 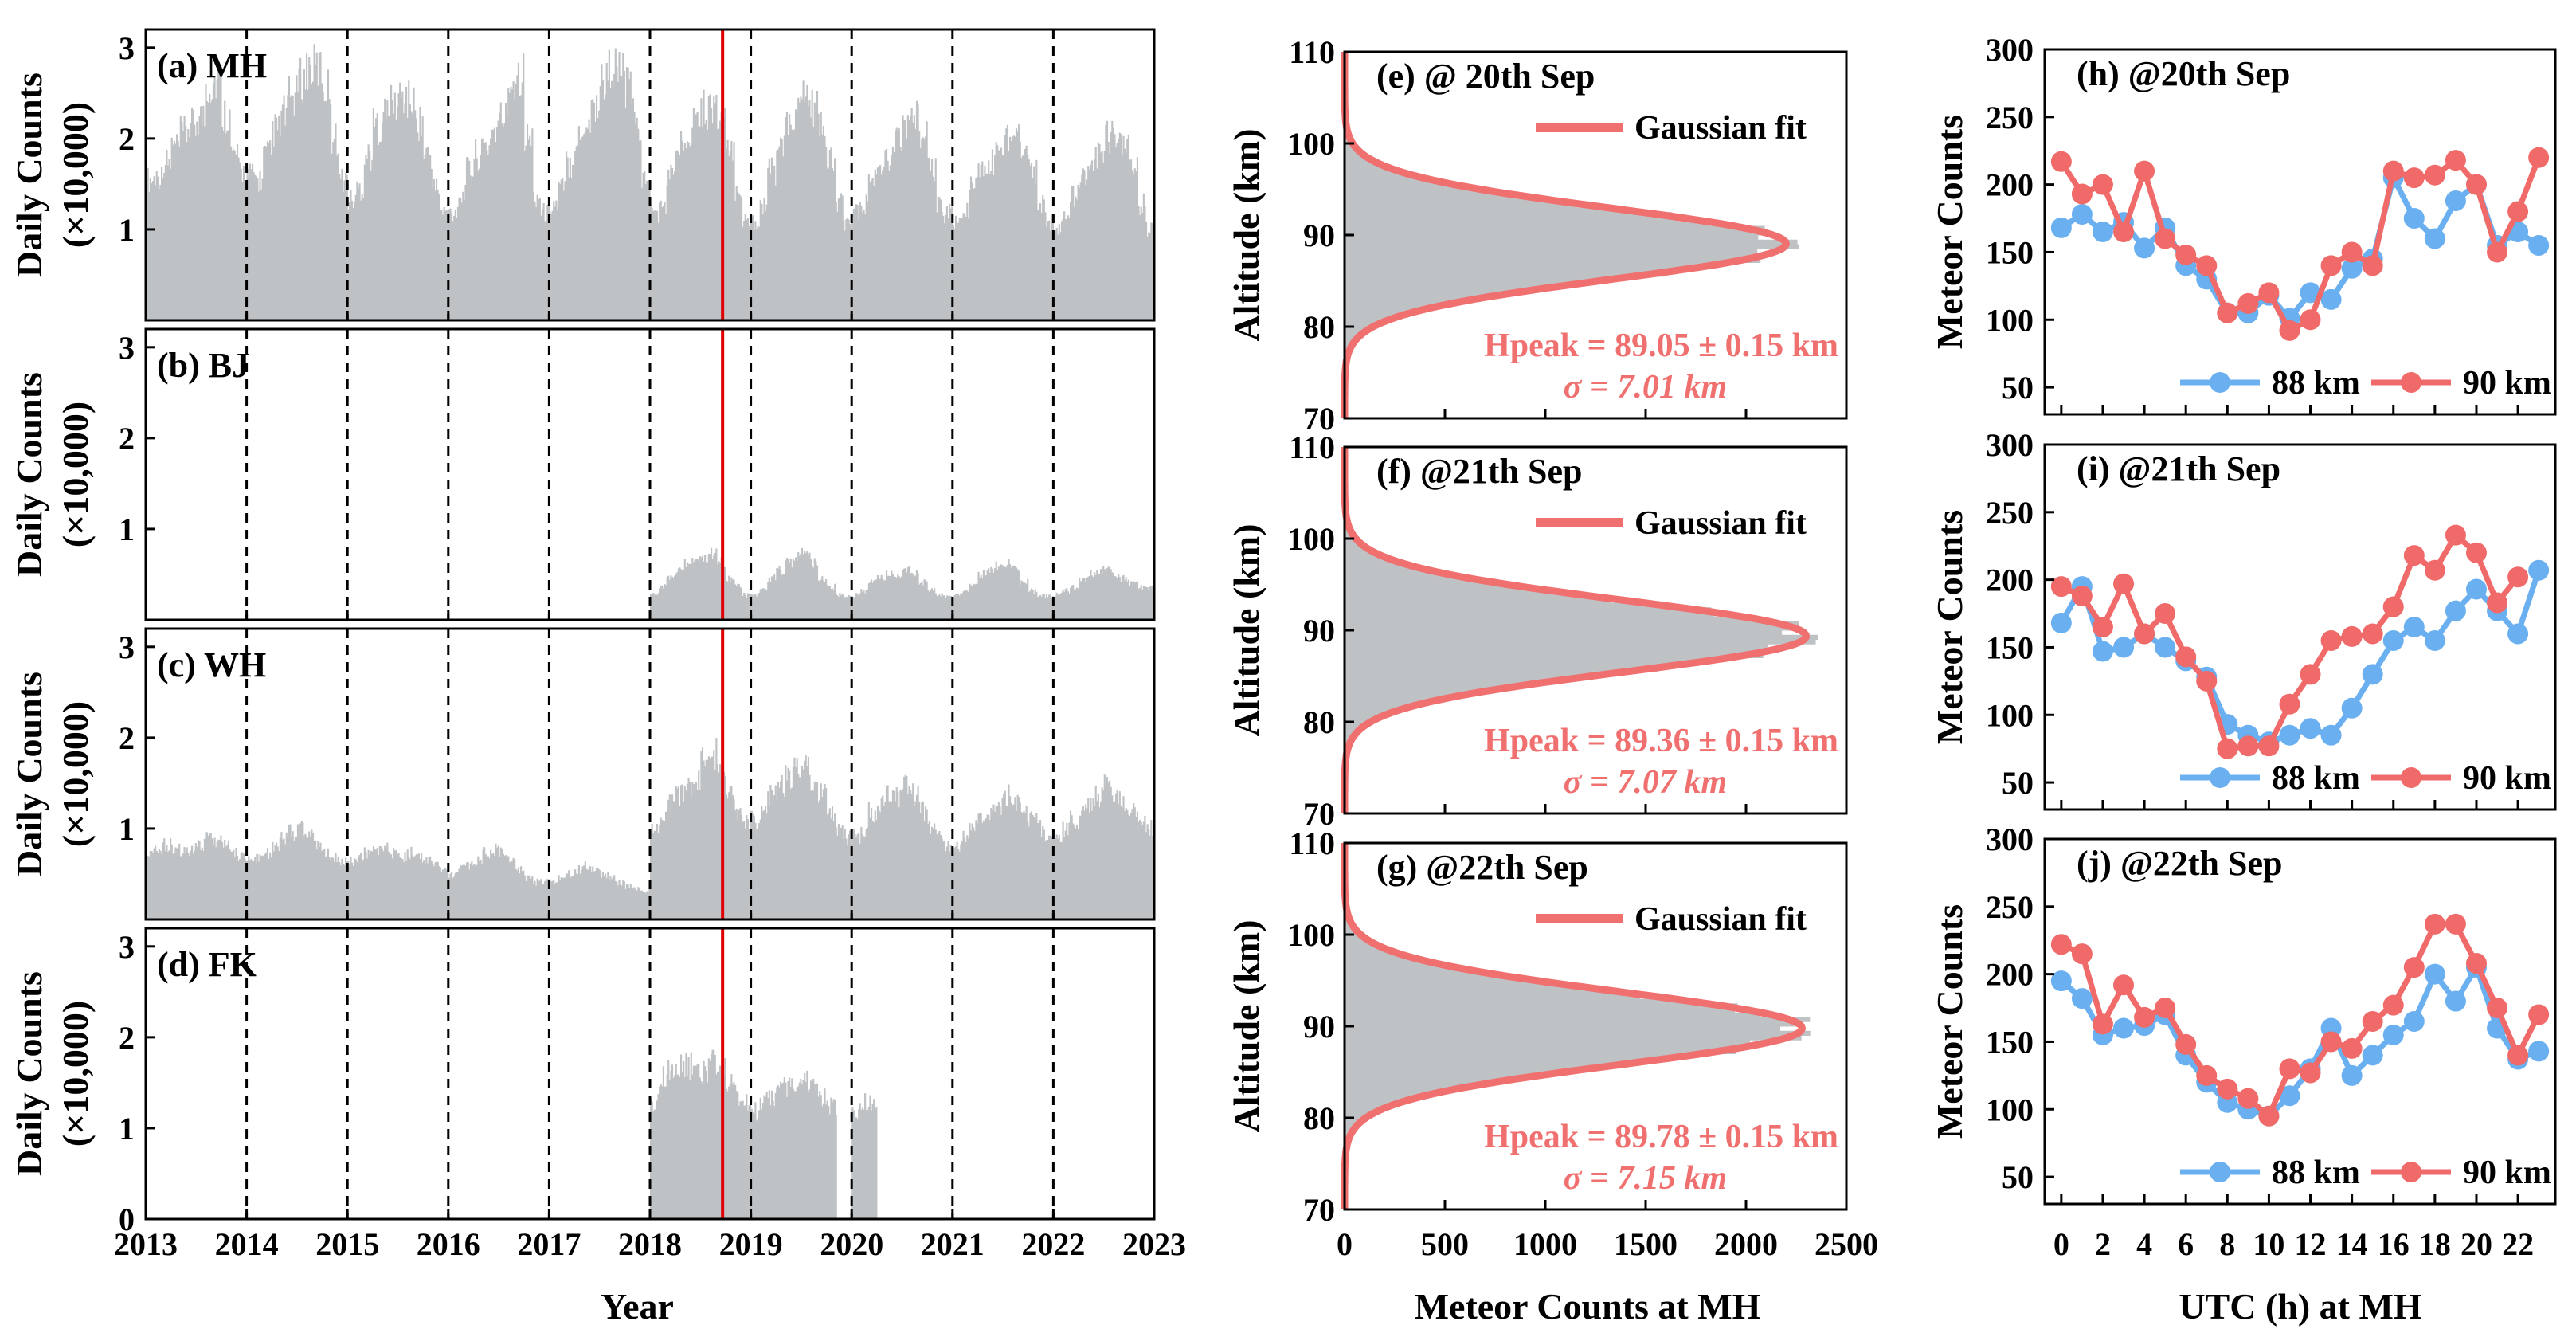 I want to click on legend-88km-label: 88 km, so click(x=2316, y=1173).